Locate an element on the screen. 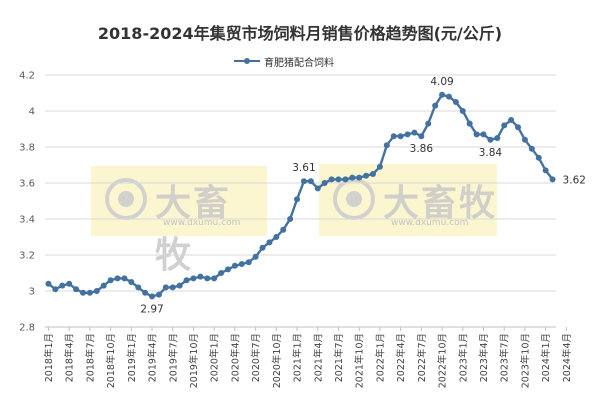 The height and width of the screenshot is (403, 600). y-tick-label: 3.2 is located at coordinates (27, 256).